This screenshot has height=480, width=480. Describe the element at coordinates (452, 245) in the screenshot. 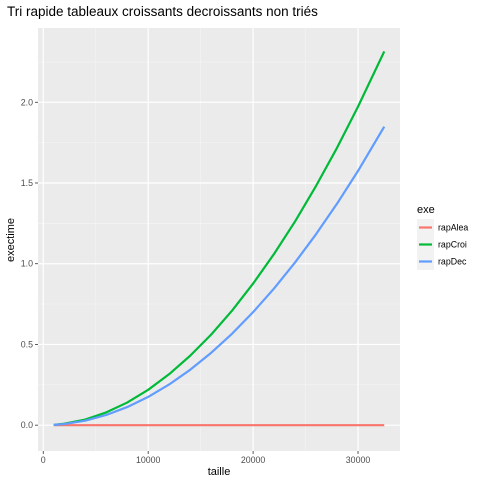

I see `legend-label-rapCroi: rapCroi` at that location.